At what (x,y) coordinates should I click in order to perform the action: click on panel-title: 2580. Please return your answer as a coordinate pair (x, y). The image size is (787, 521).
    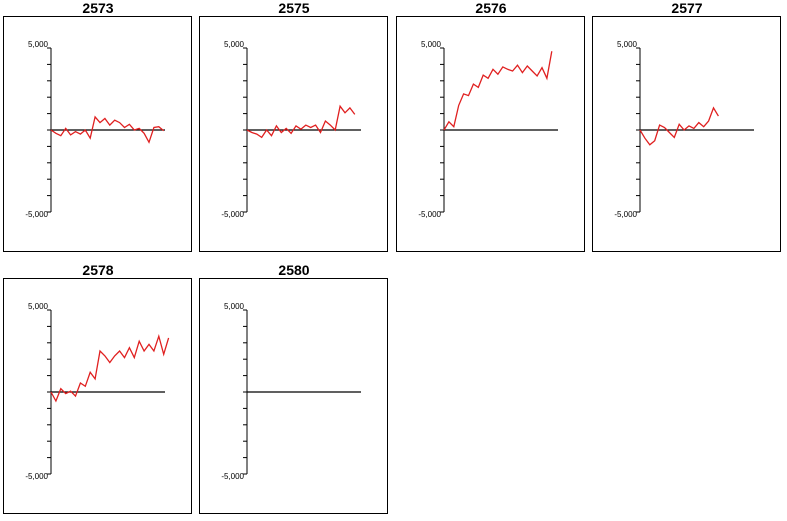
    Looking at the image, I should click on (294, 270).